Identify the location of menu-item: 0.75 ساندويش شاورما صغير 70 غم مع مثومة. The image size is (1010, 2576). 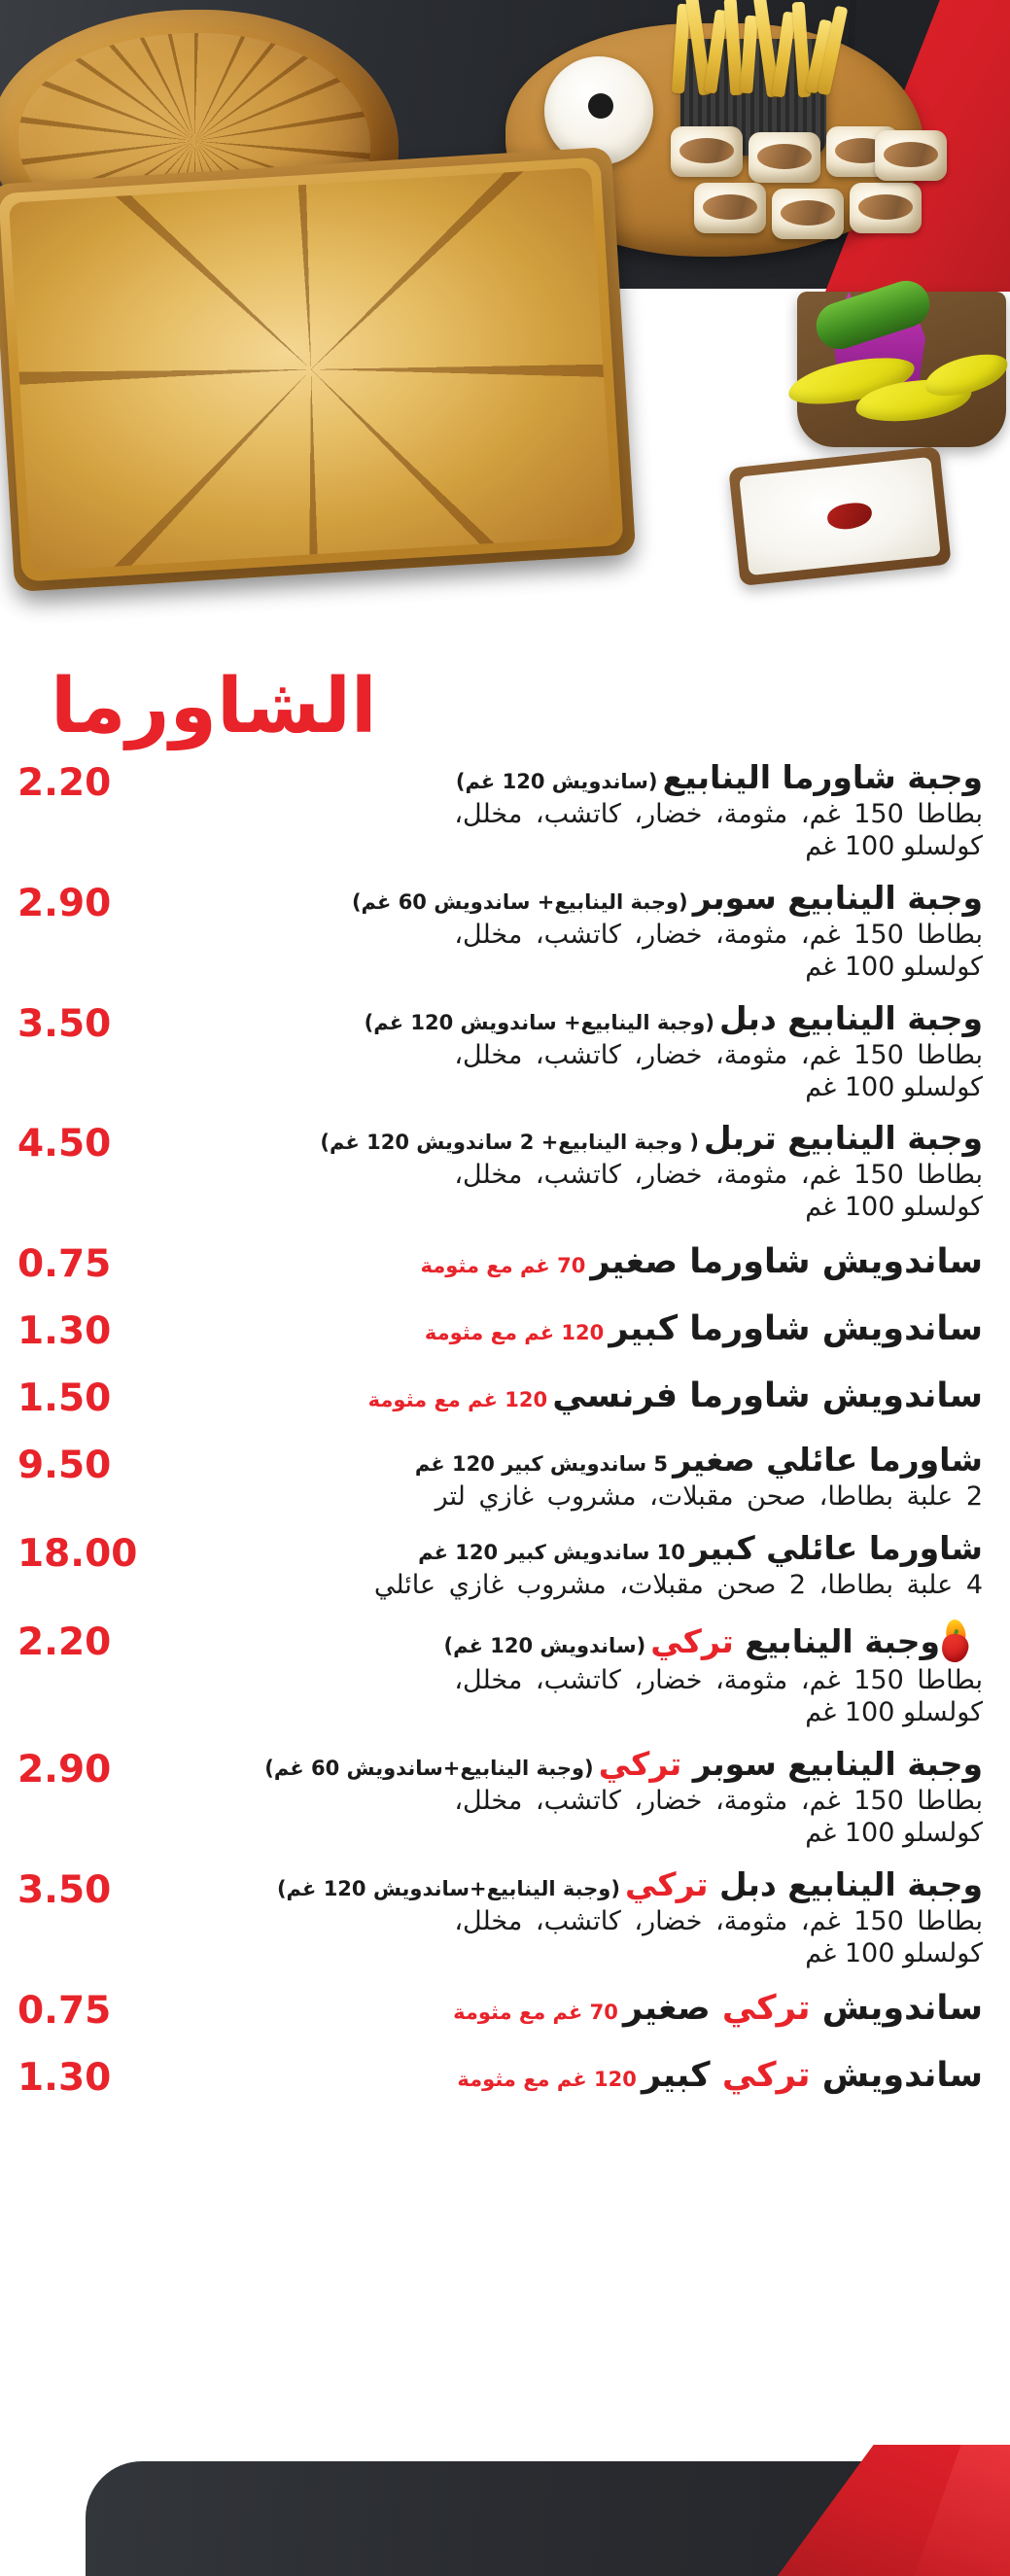
(505, 1262).